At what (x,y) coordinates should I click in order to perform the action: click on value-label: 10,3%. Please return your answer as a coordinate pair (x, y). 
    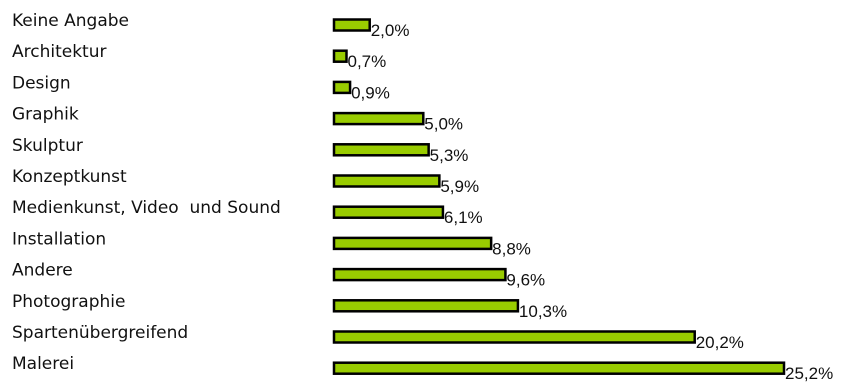
    Looking at the image, I should click on (543, 311).